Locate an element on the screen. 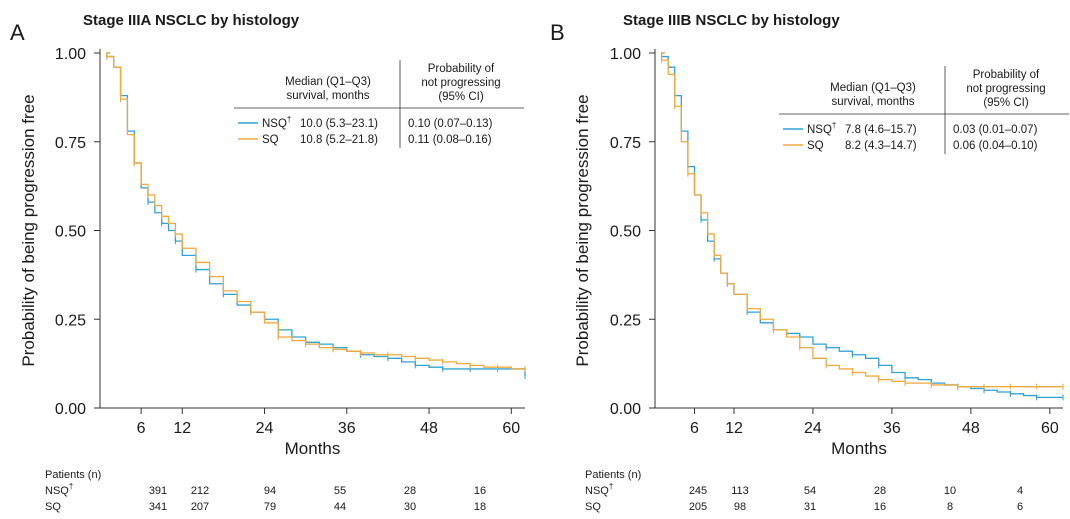 This screenshot has width=1070, height=519. table-prob: 0.10 (0.07–0.13) is located at coordinates (450, 124).